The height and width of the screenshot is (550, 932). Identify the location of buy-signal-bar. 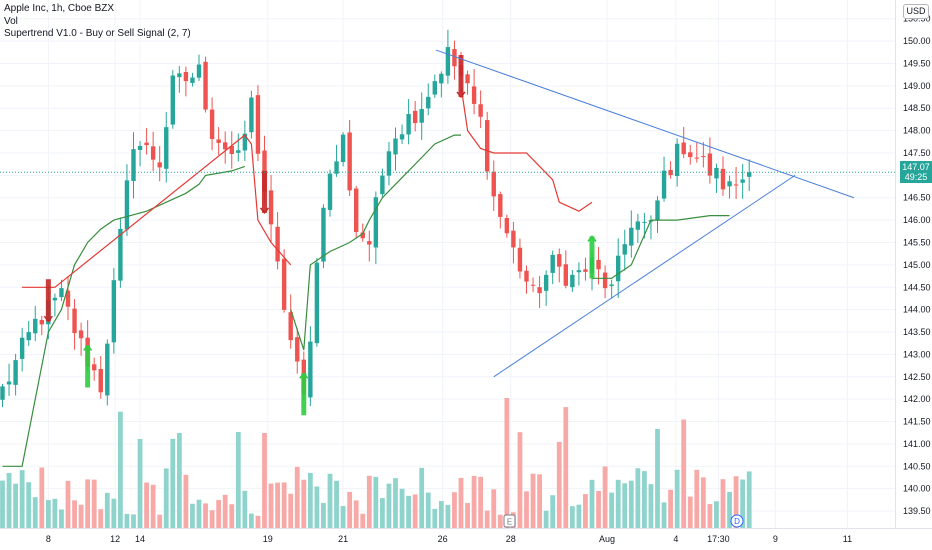
(88, 366).